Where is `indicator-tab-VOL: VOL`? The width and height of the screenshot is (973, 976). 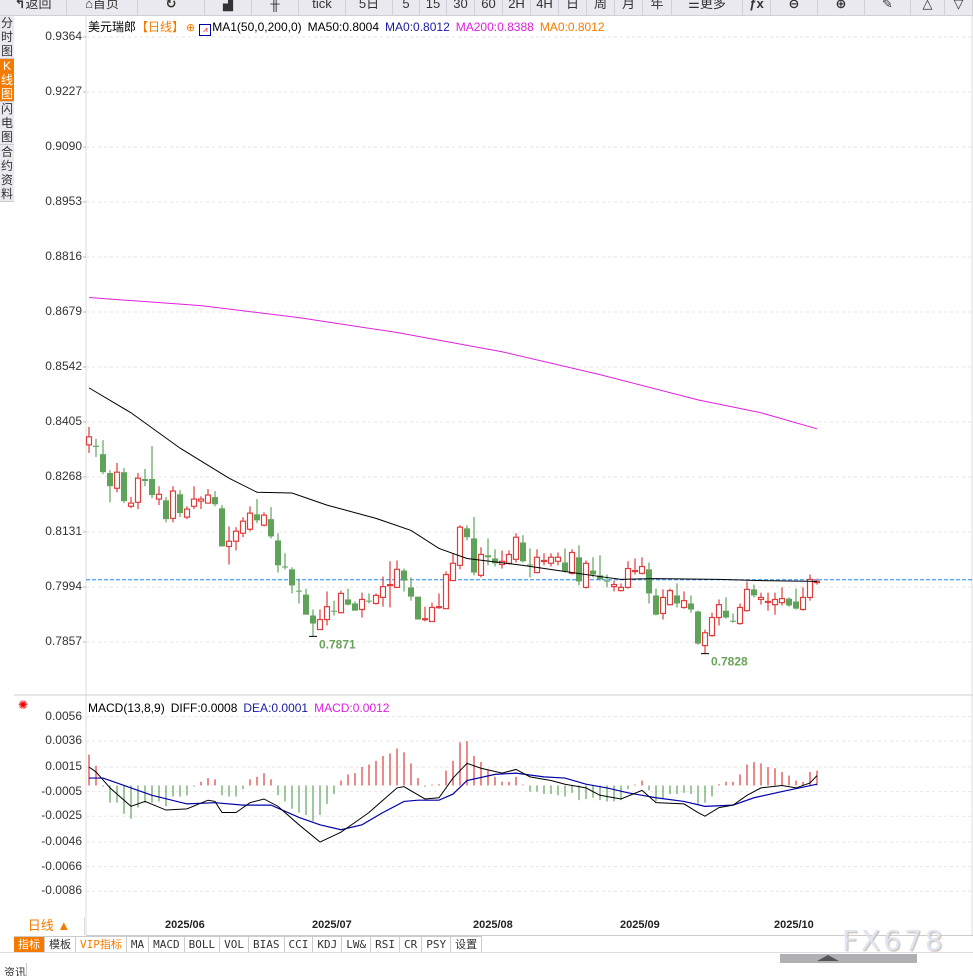
indicator-tab-VOL: VOL is located at coordinates (234, 945).